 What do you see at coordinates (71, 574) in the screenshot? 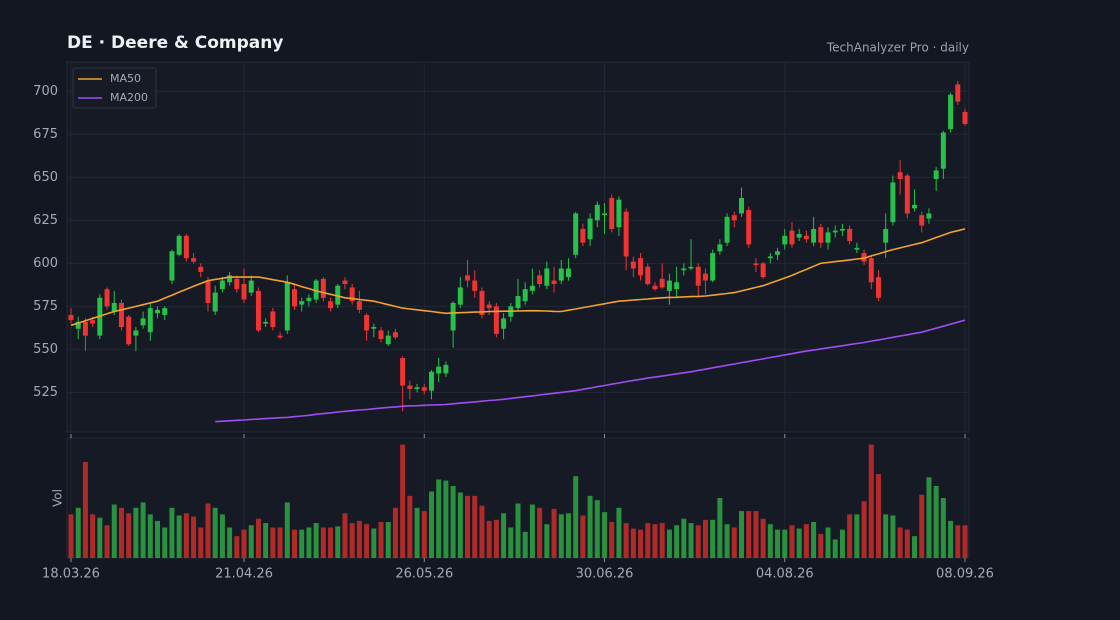
I see `x-tick-label: 18.03.26` at bounding box center [71, 574].